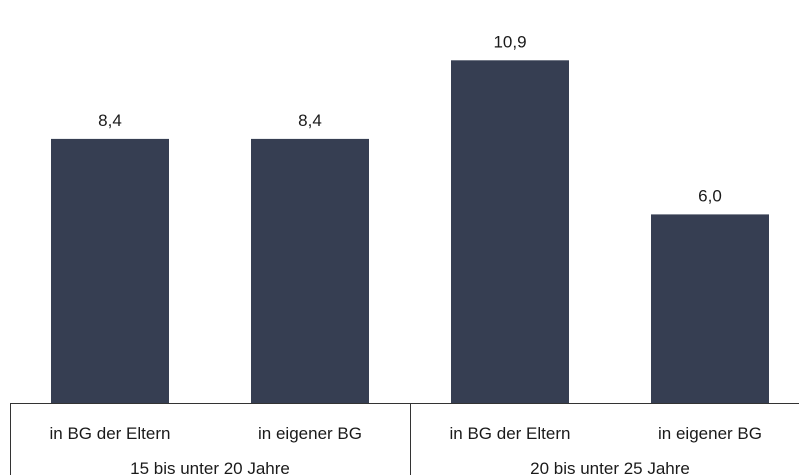 This screenshot has width=799, height=475. I want to click on category-label-0: in BG der Eltern, so click(110, 433).